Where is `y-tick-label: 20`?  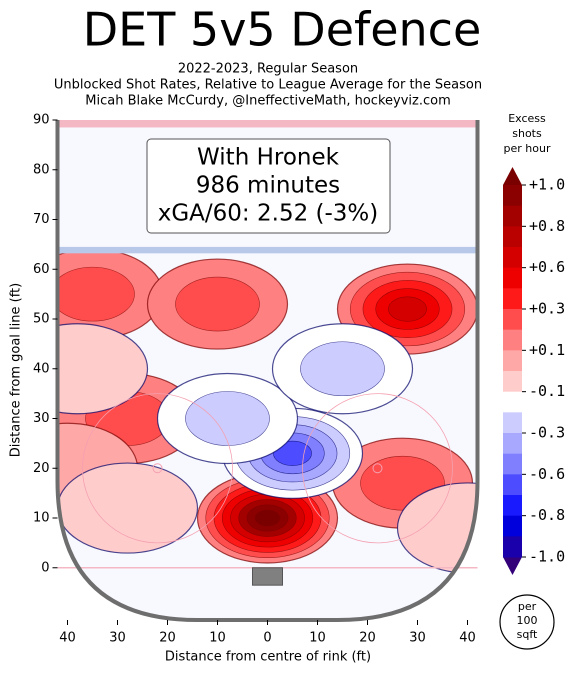 y-tick-label: 20 is located at coordinates (41, 468).